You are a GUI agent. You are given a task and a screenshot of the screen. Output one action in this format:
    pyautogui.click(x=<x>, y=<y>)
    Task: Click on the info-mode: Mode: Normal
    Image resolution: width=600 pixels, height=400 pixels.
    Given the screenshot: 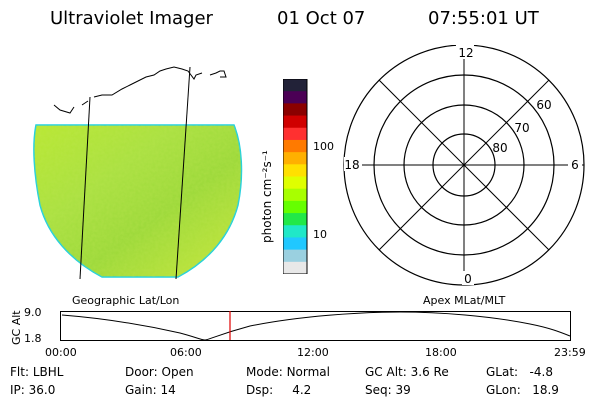 What is the action you would take?
    pyautogui.click(x=288, y=372)
    